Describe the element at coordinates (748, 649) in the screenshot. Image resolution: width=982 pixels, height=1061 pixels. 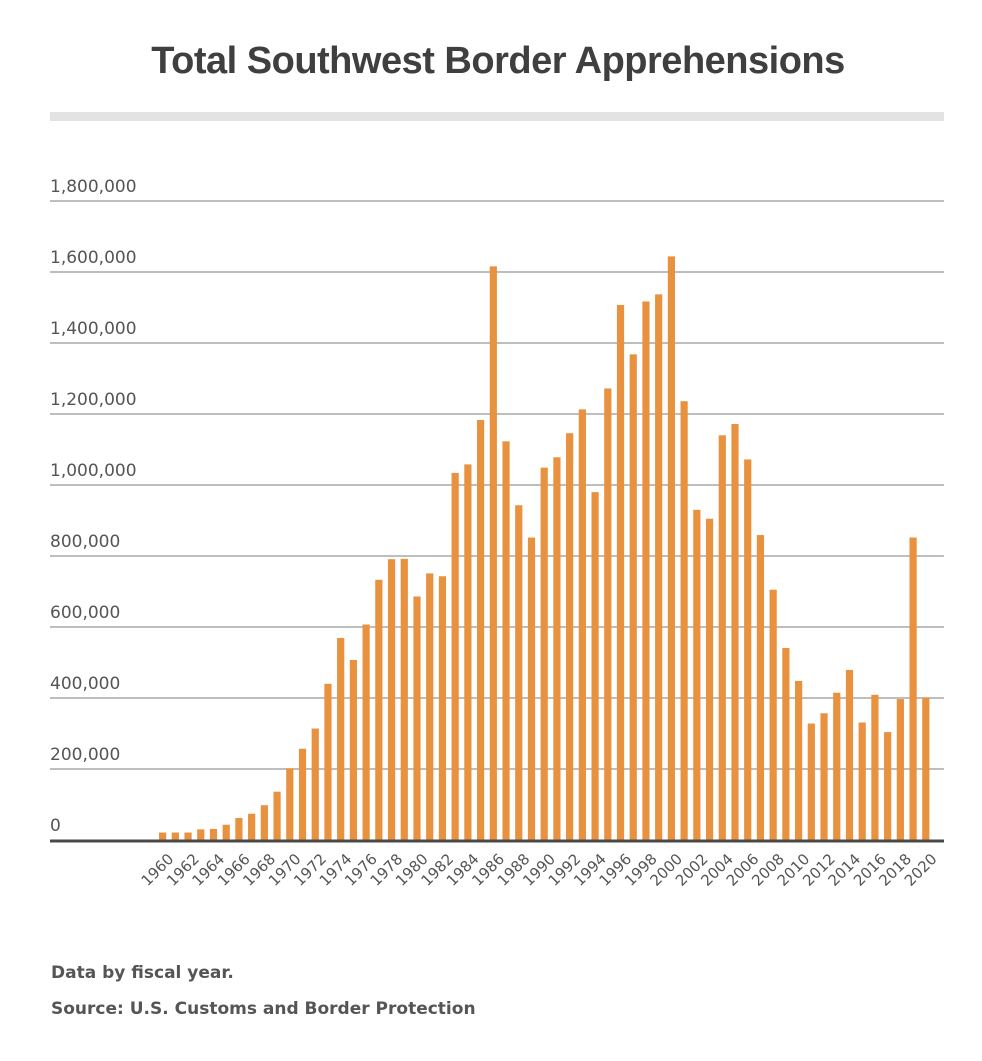
I see `bar-2006` at that location.